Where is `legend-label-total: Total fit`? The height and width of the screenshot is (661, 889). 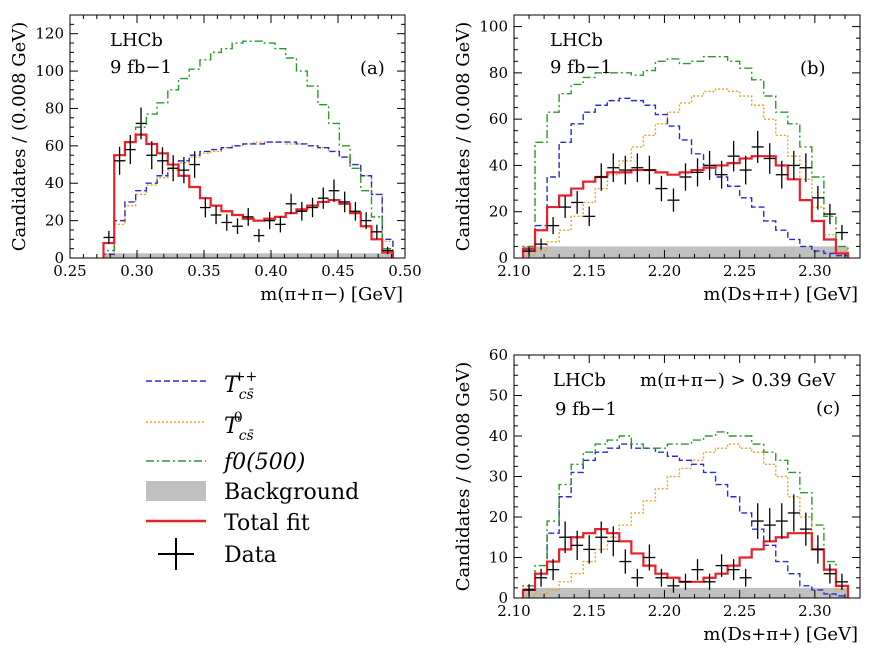
legend-label-total: Total fit is located at coordinates (267, 523).